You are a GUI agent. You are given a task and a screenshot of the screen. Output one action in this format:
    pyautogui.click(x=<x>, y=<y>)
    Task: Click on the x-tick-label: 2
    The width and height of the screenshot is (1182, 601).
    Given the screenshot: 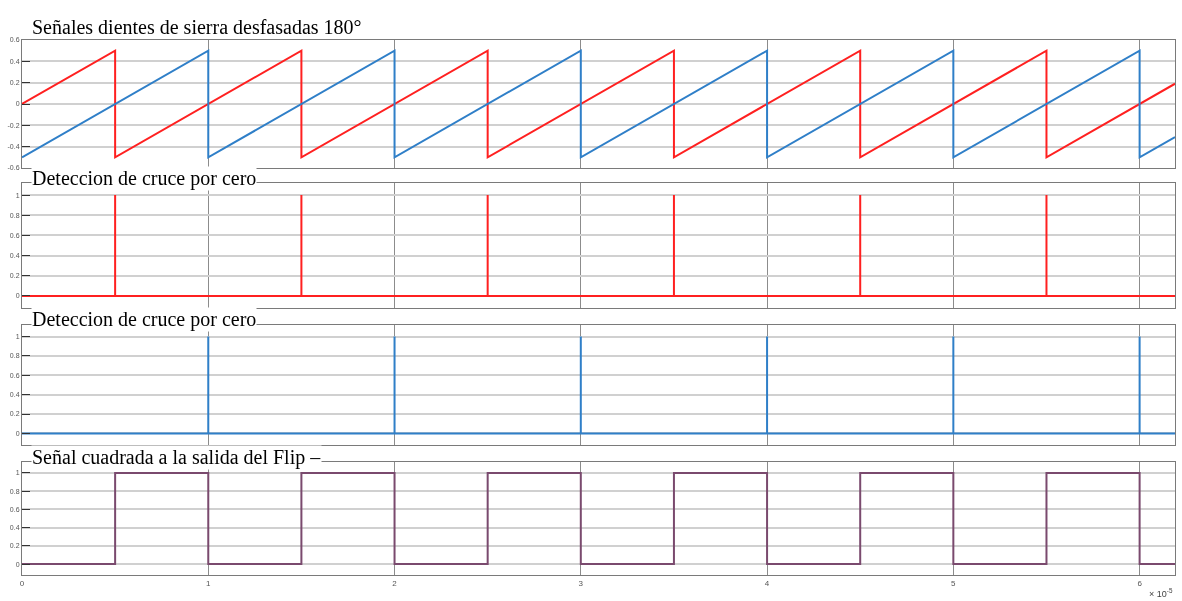 What is the action you would take?
    pyautogui.click(x=395, y=583)
    